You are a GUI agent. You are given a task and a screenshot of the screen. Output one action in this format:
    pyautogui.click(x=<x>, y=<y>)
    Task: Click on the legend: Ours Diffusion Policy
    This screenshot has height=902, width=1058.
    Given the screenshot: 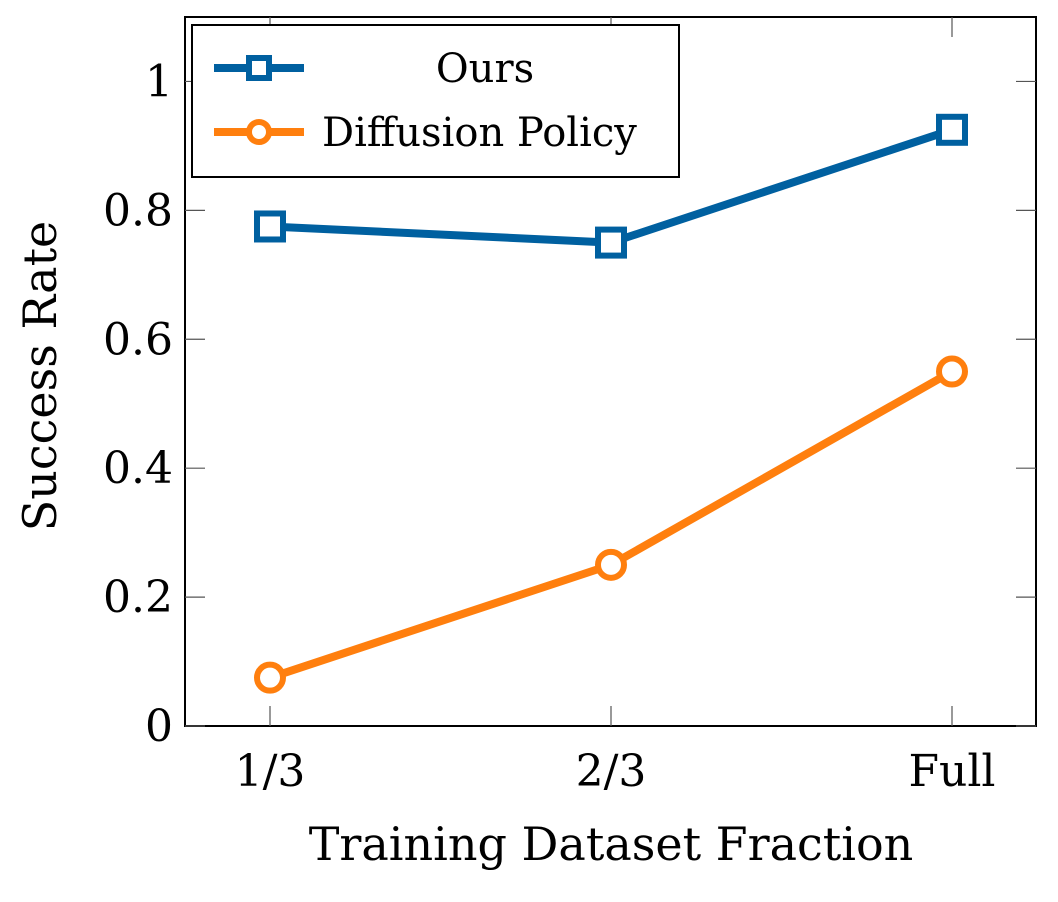 What is the action you would take?
    pyautogui.click(x=435, y=101)
    